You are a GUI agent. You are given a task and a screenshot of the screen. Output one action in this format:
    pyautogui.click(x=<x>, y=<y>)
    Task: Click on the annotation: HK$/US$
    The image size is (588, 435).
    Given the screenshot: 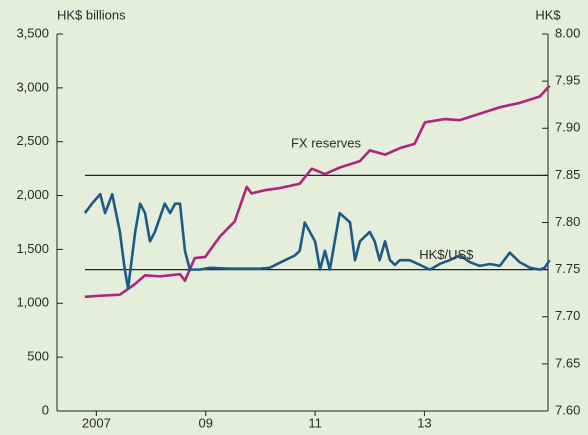 What is the action you would take?
    pyautogui.click(x=446, y=254)
    